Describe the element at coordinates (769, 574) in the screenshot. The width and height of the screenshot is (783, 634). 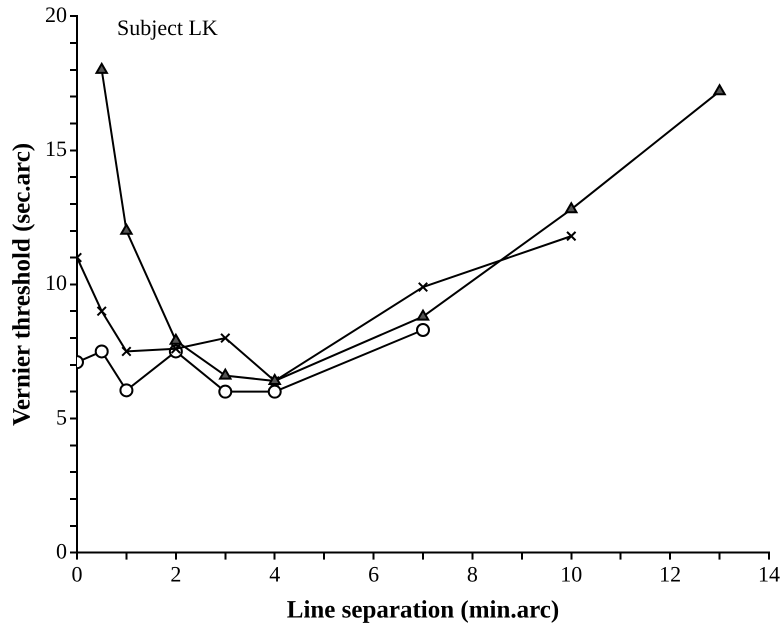
I see `x-tick-label: 14` at that location.